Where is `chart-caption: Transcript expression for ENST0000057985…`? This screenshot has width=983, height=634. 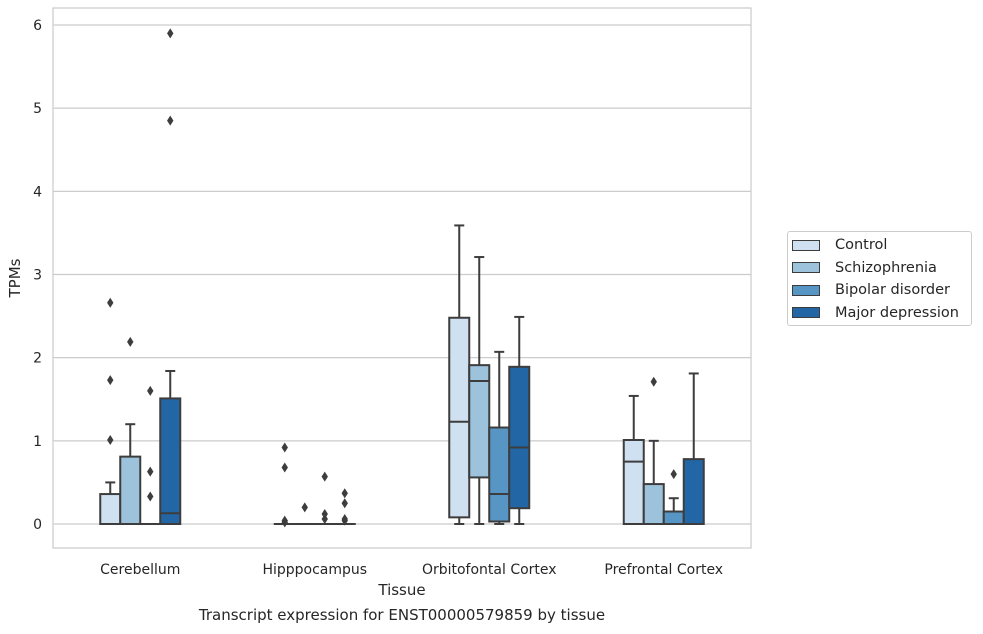
chart-caption: Transcript expression for ENST0000057985… is located at coordinates (402, 615).